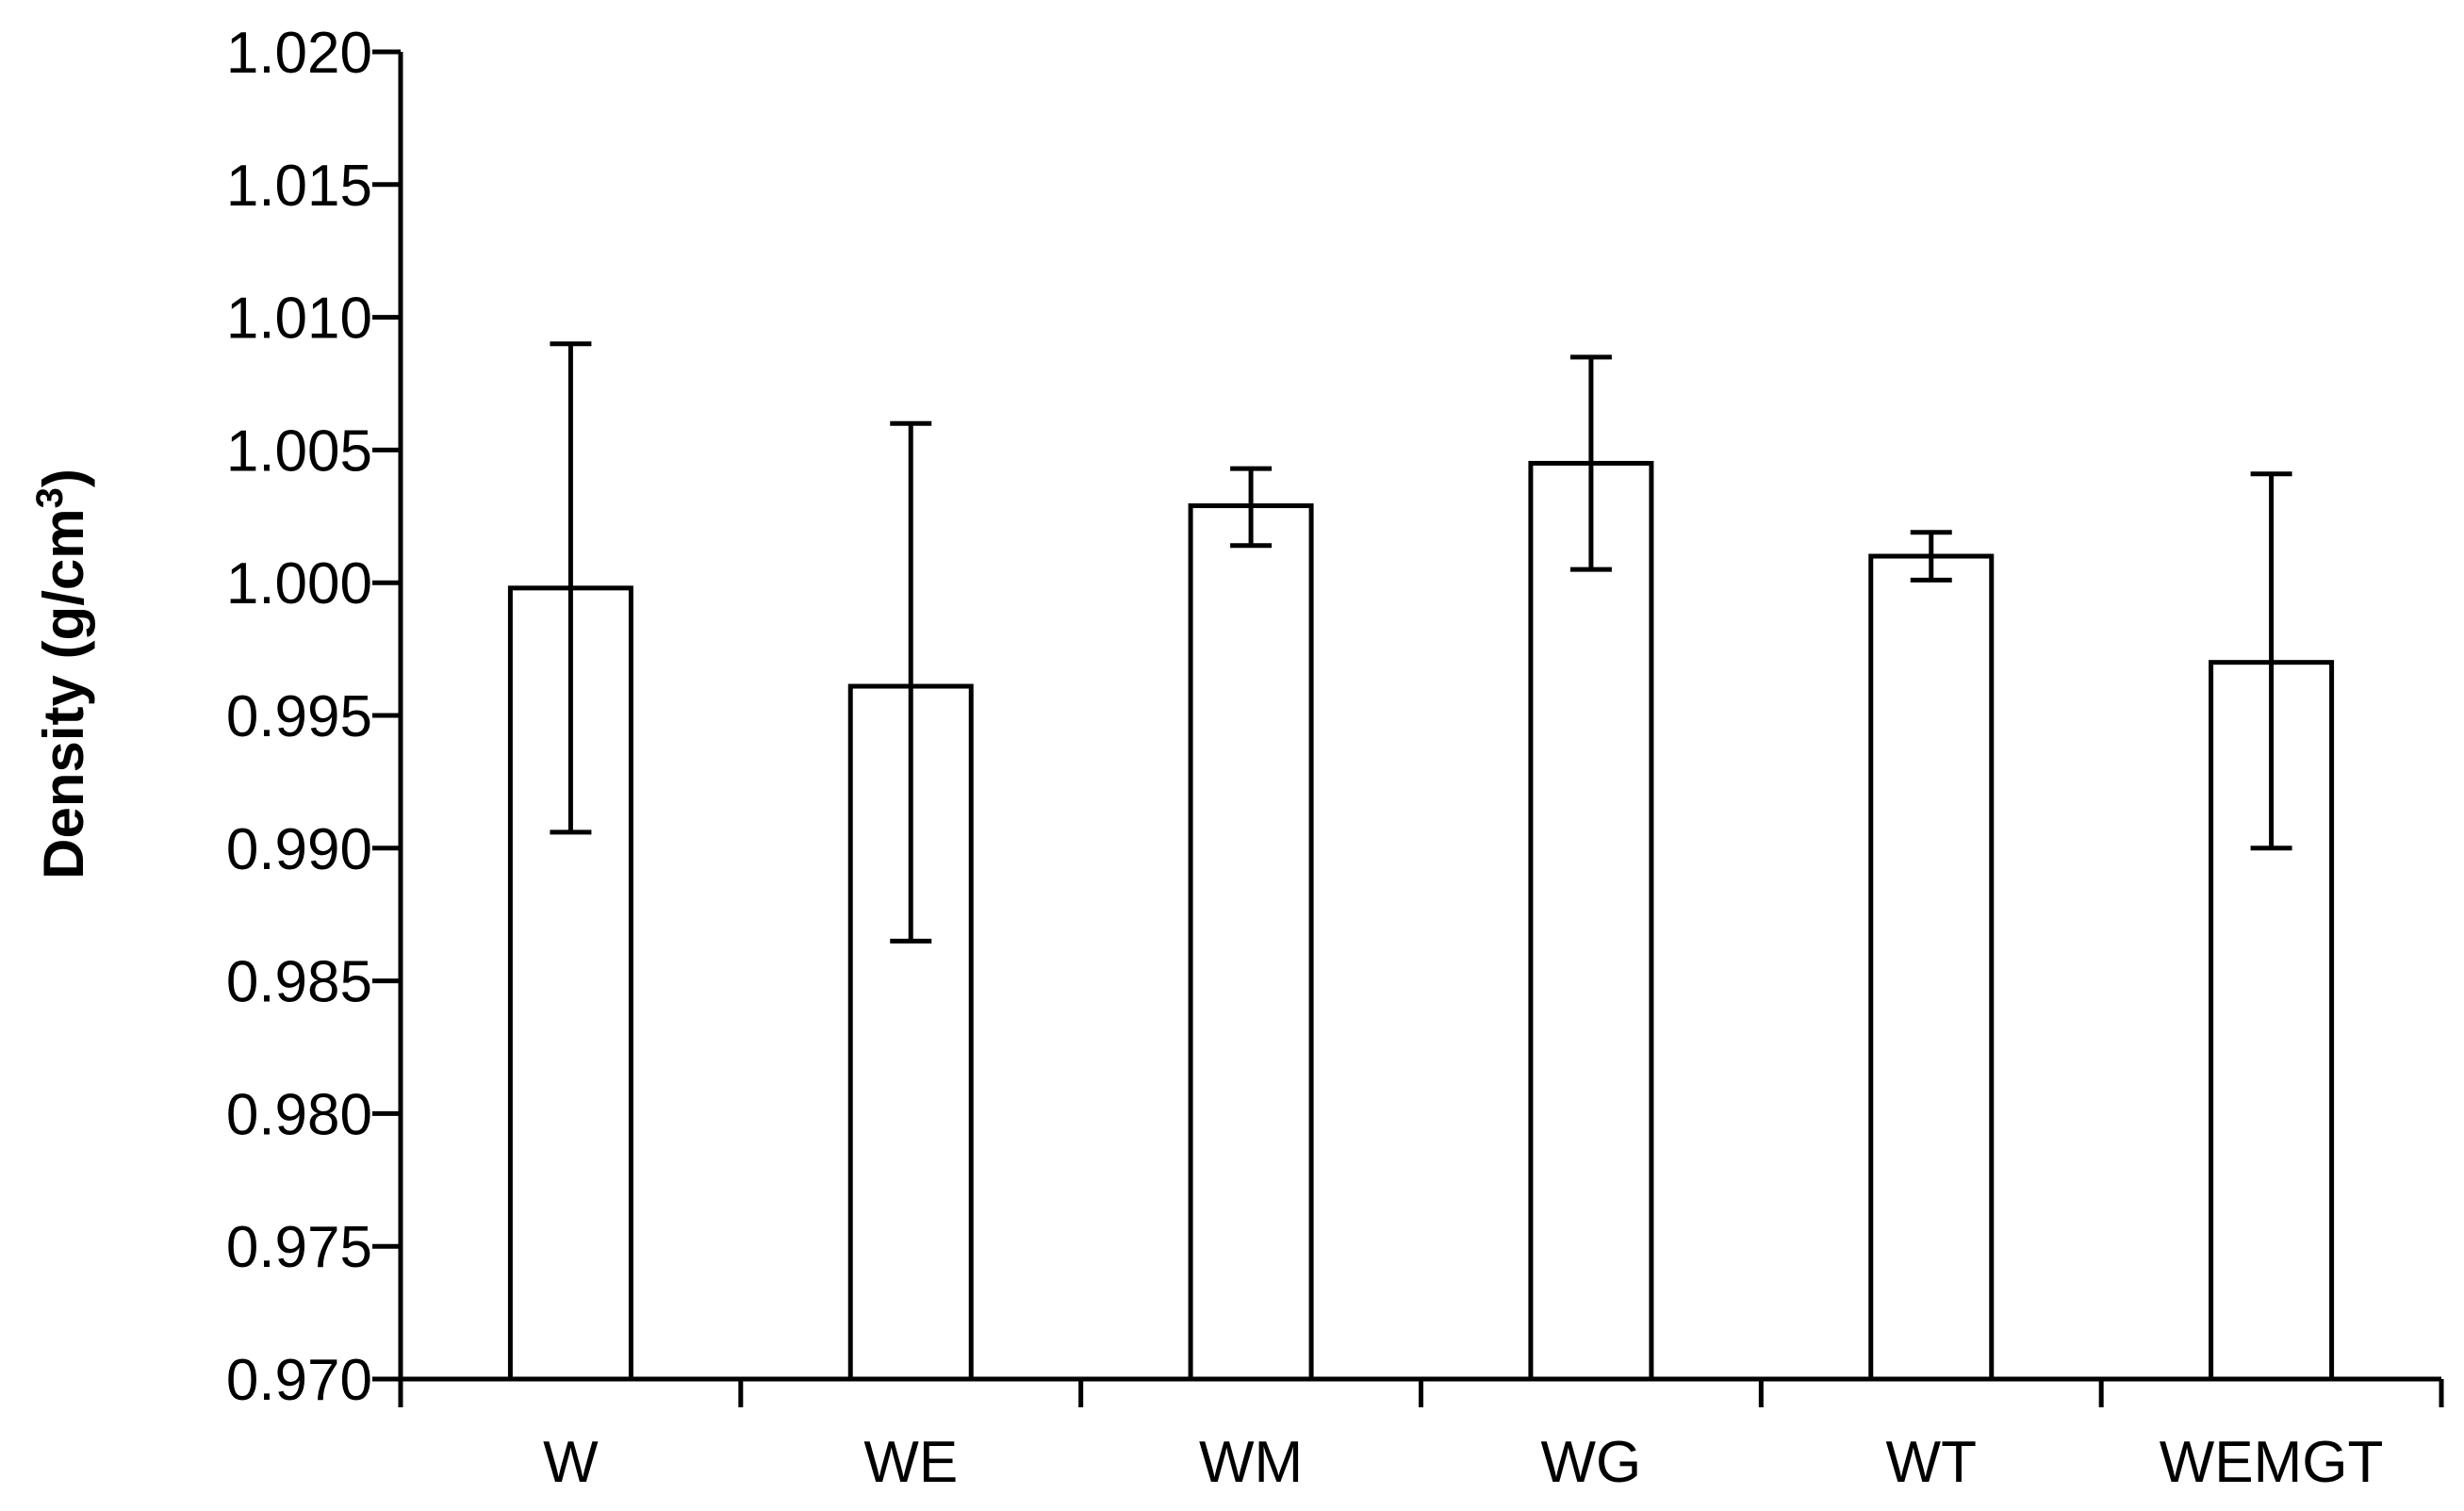 This screenshot has width=2464, height=1511. What do you see at coordinates (63, 477) in the screenshot?
I see `y-axis-title-close: )` at bounding box center [63, 477].